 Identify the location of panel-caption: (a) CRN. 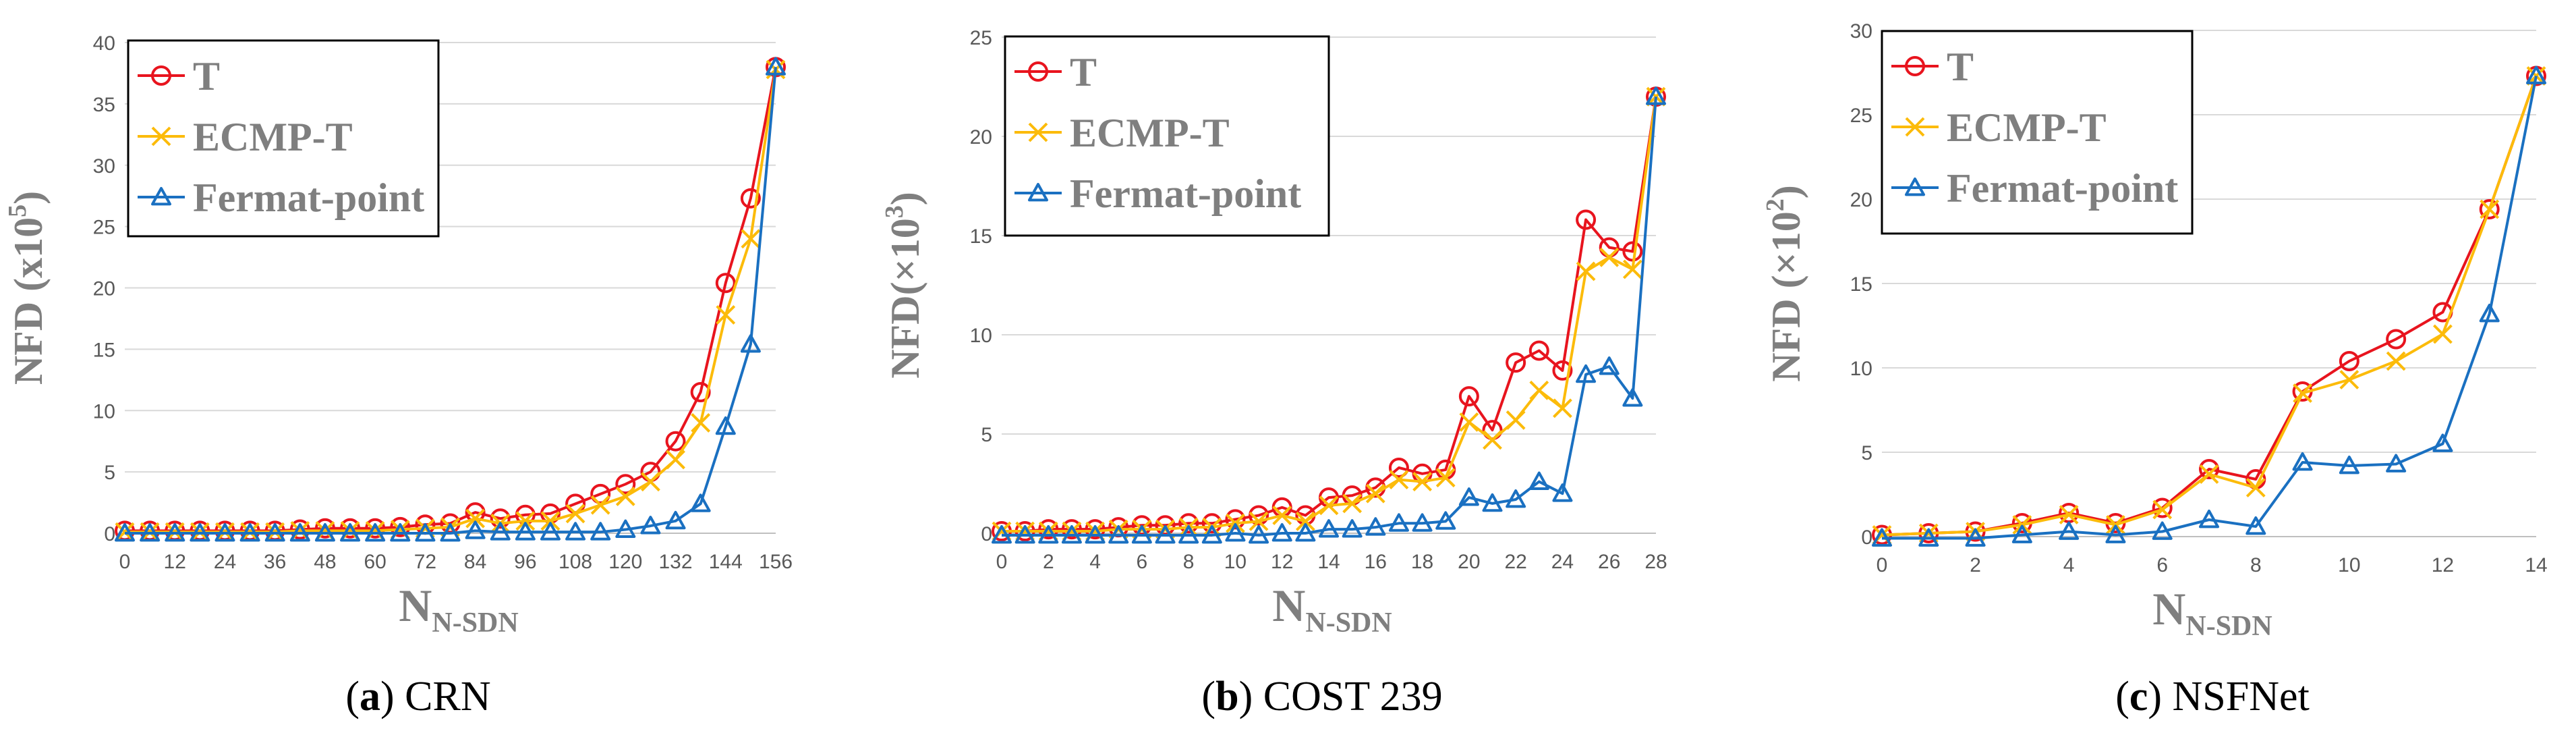
(417, 697).